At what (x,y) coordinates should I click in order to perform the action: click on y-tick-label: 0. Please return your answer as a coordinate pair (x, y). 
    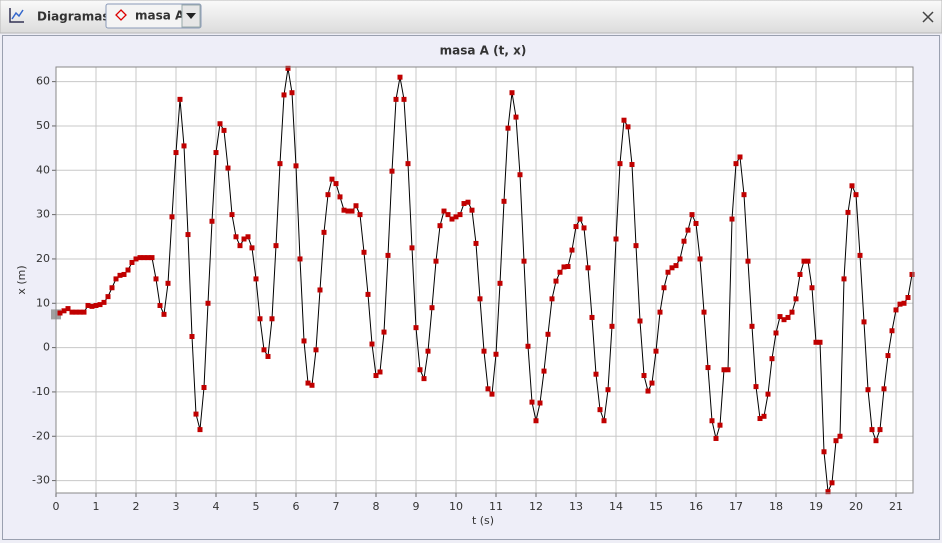
    Looking at the image, I should click on (46, 347).